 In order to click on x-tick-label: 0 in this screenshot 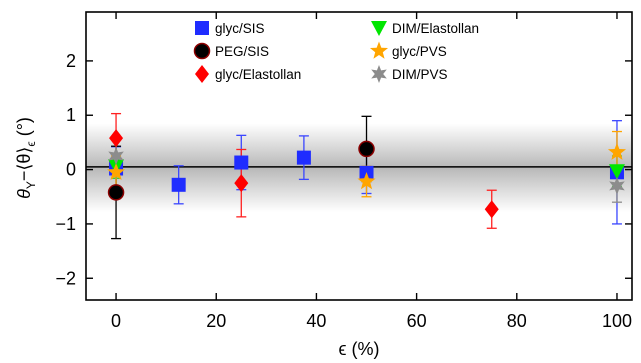, I will do `click(116, 321)`.